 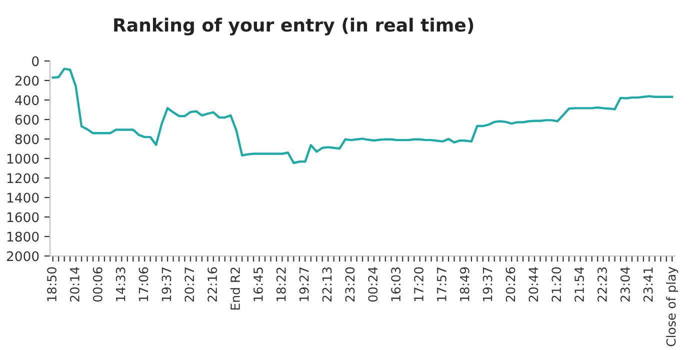 I want to click on x-tick-label: Close of play, so click(x=672, y=306).